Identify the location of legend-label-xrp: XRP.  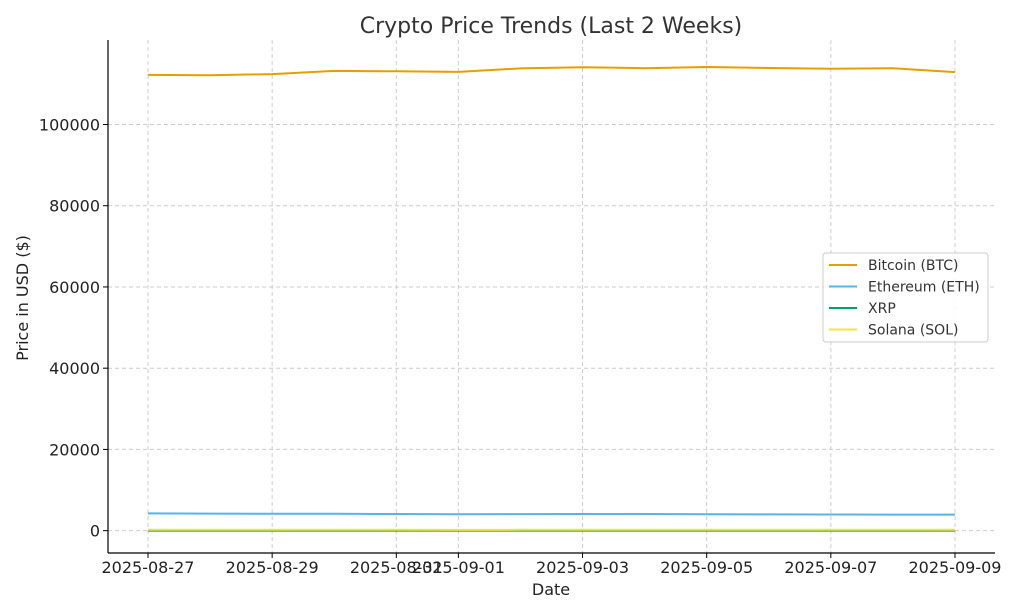
(882, 309).